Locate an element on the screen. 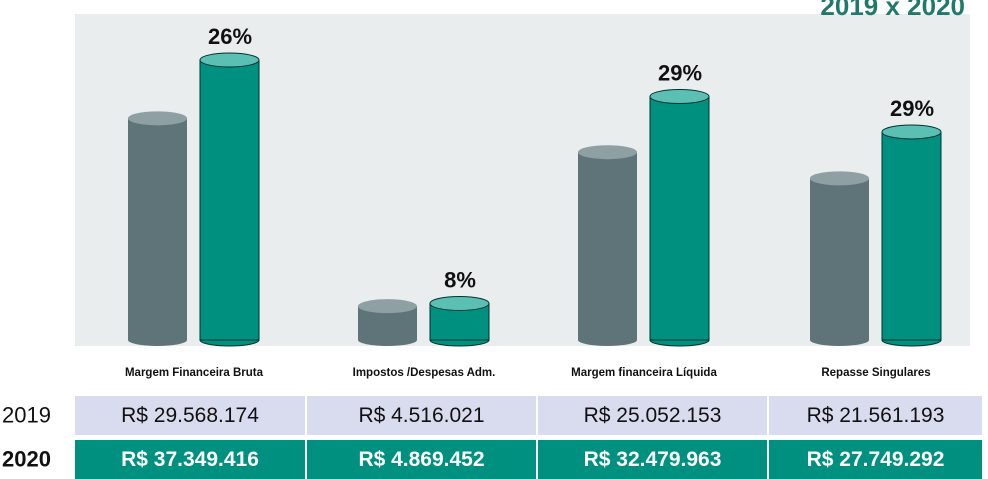 This screenshot has height=479, width=988. row-label: 2020 is located at coordinates (26, 458).